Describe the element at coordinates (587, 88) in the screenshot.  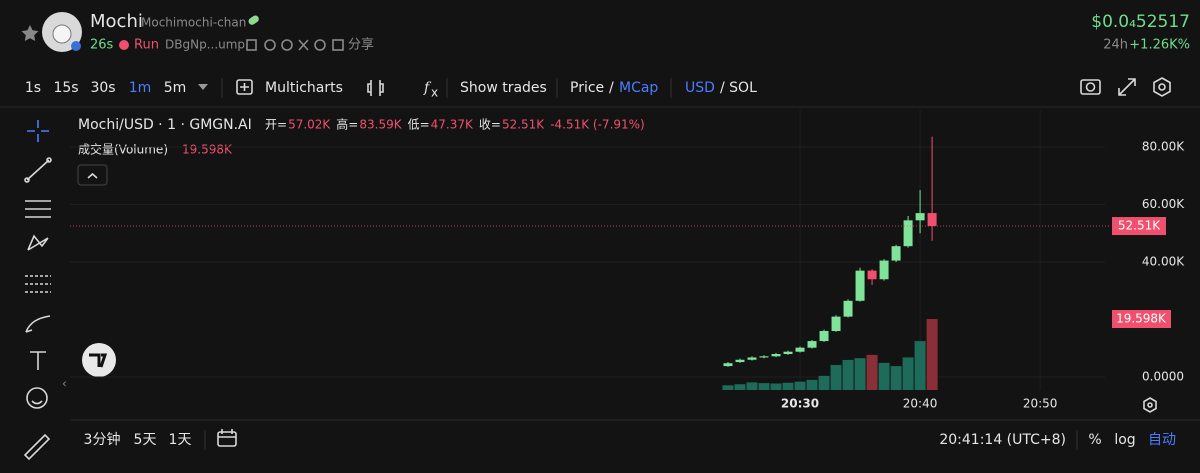
I see `price-toggle: Price` at that location.